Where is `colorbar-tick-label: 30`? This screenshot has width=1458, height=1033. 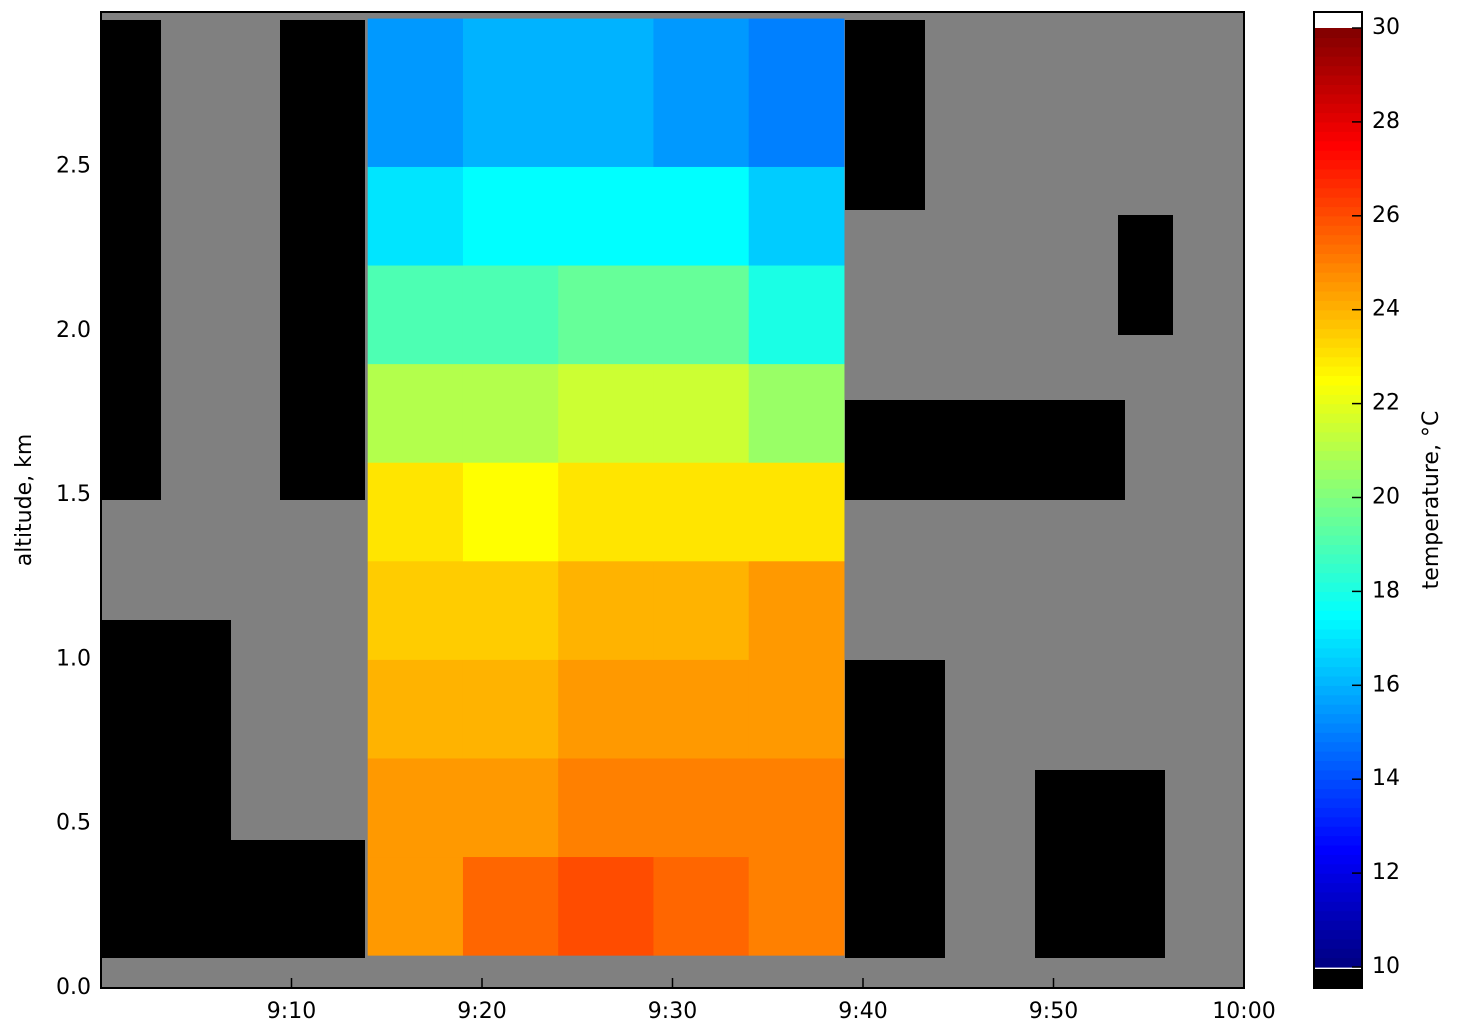
colorbar-tick-label: 30 is located at coordinates (1386, 27).